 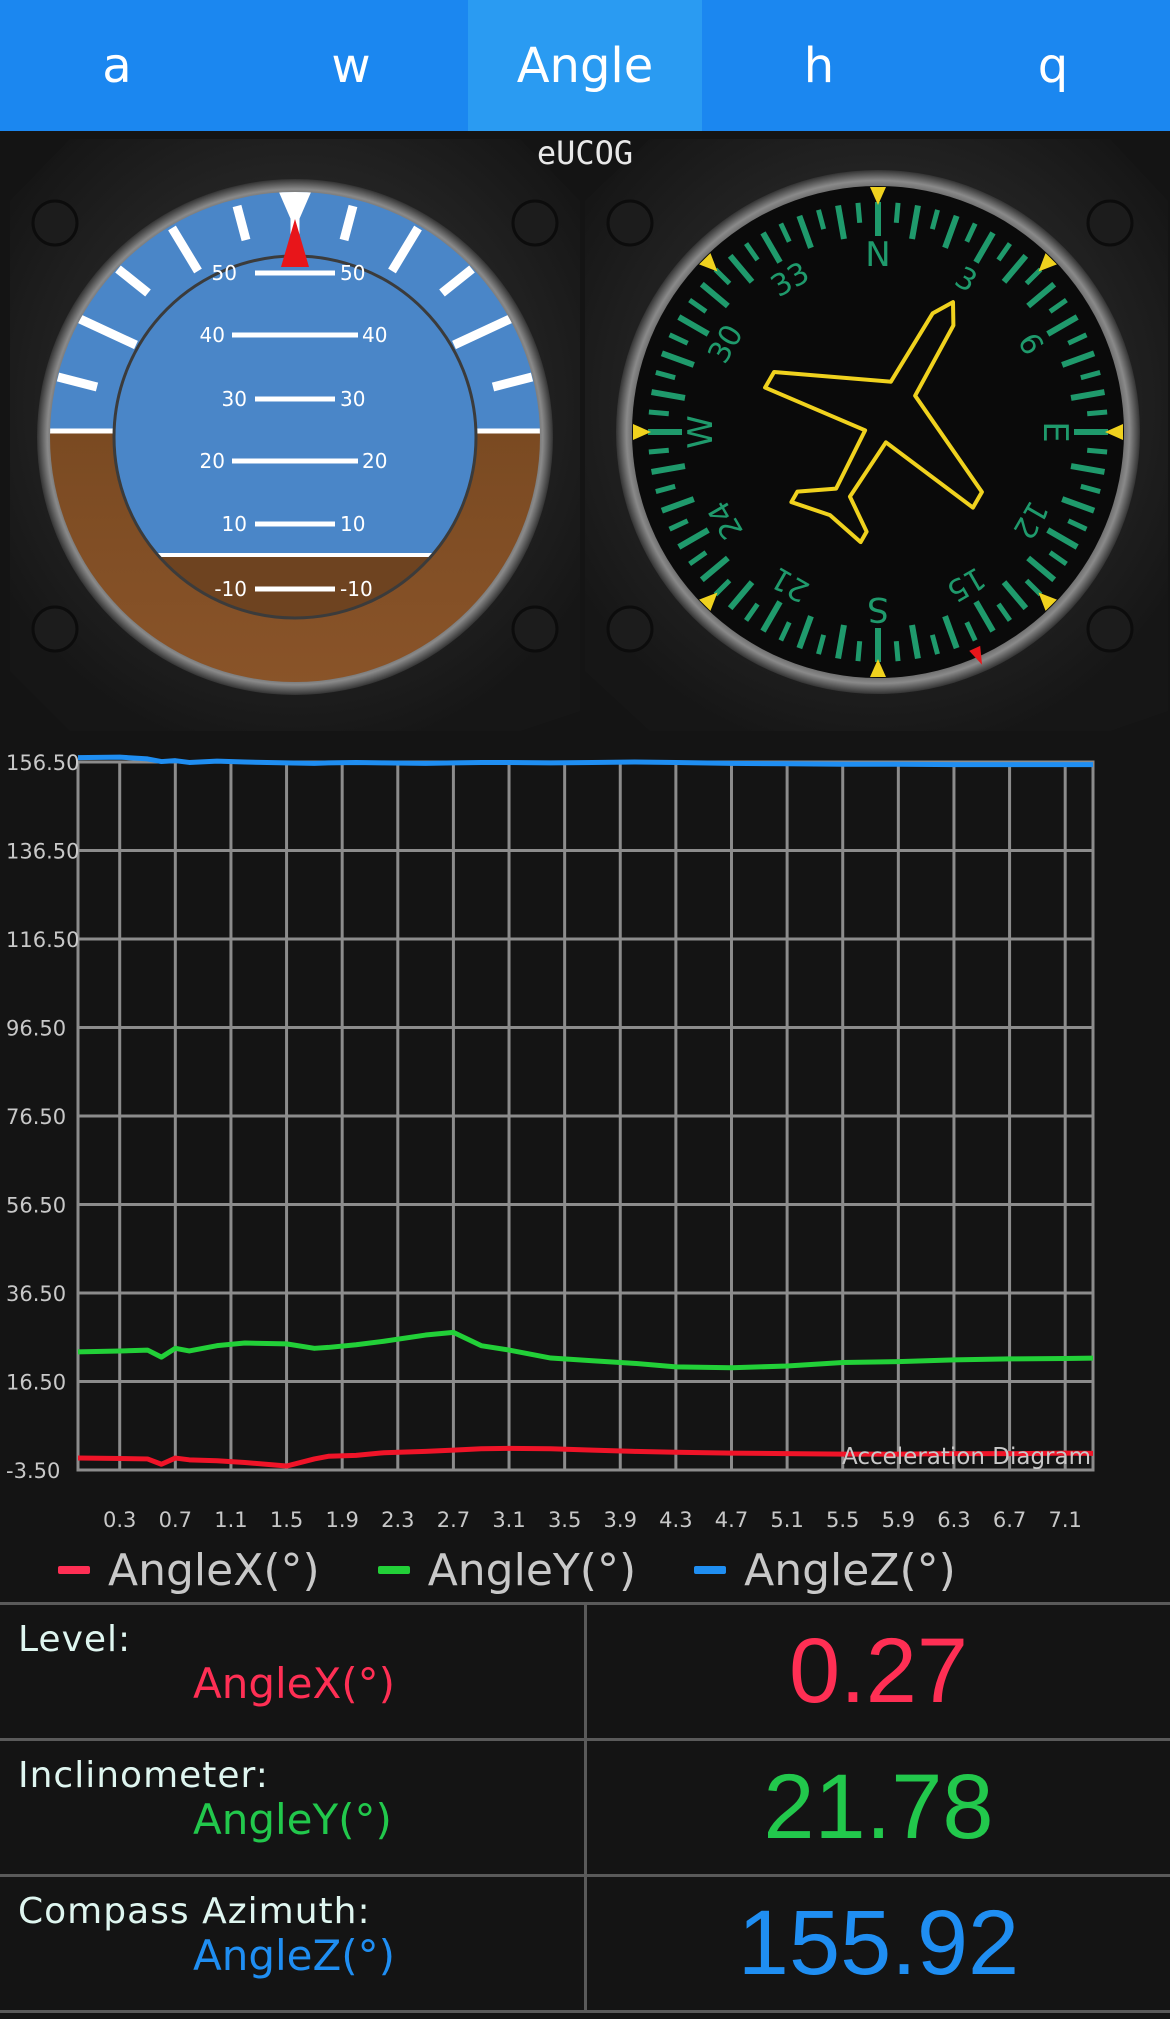 I want to click on reading-row-level: Level: AngleX(°) 0.27, so click(x=585, y=1673).